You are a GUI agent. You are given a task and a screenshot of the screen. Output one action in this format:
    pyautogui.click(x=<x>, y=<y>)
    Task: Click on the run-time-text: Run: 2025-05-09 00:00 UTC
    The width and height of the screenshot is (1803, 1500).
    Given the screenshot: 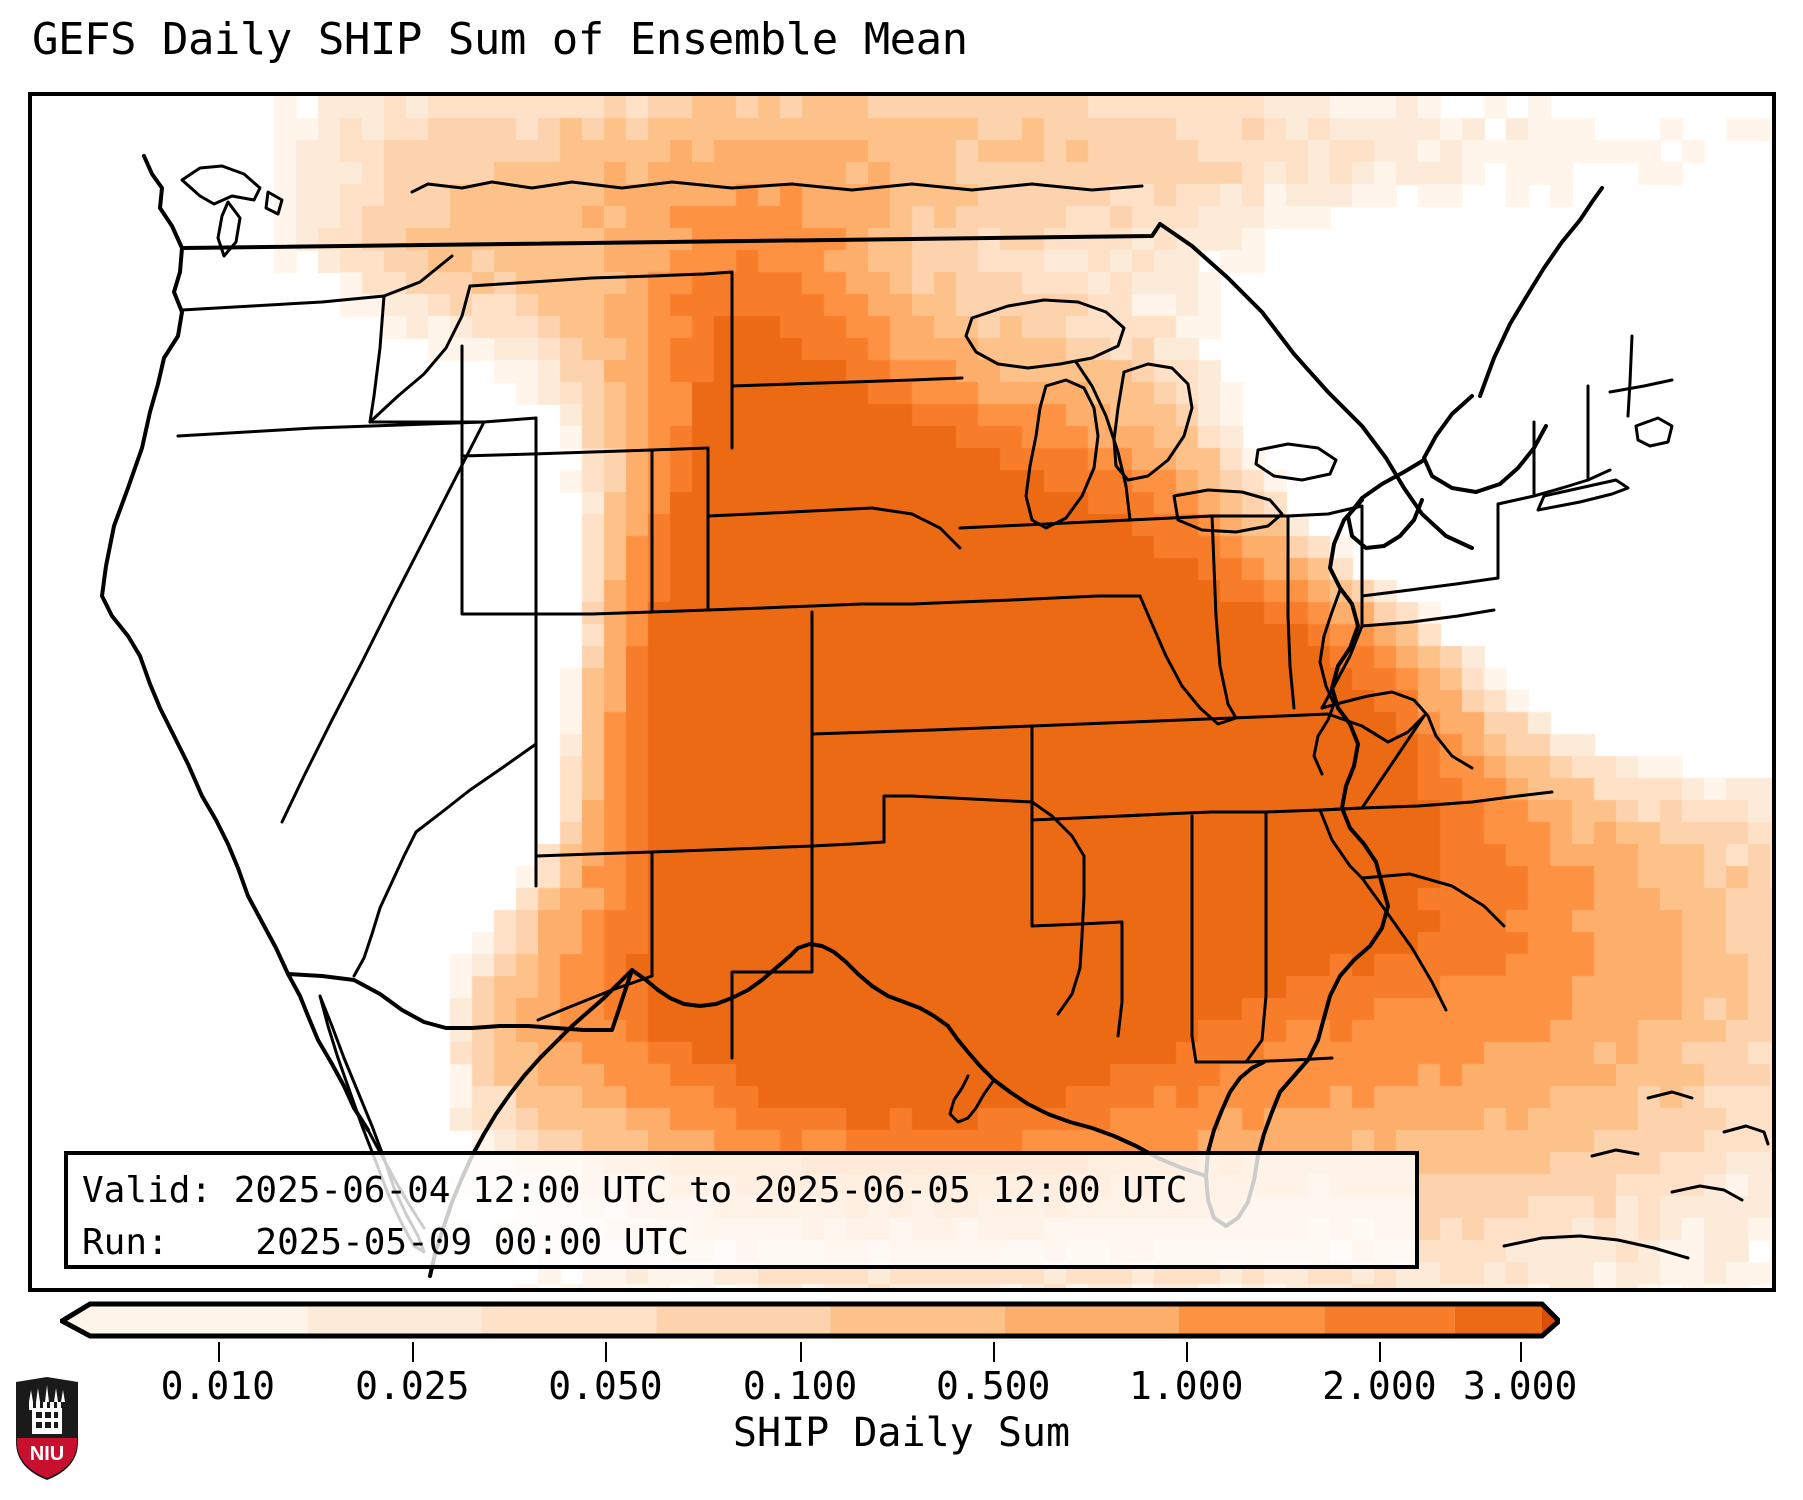 What is the action you would take?
    pyautogui.click(x=385, y=1242)
    